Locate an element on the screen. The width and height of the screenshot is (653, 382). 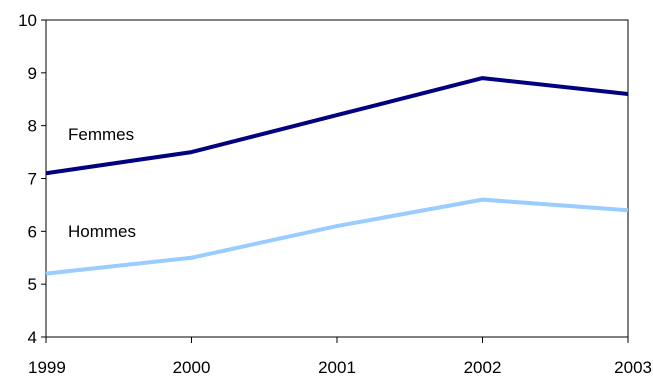
x-tick-label: 2002 is located at coordinates (483, 367).